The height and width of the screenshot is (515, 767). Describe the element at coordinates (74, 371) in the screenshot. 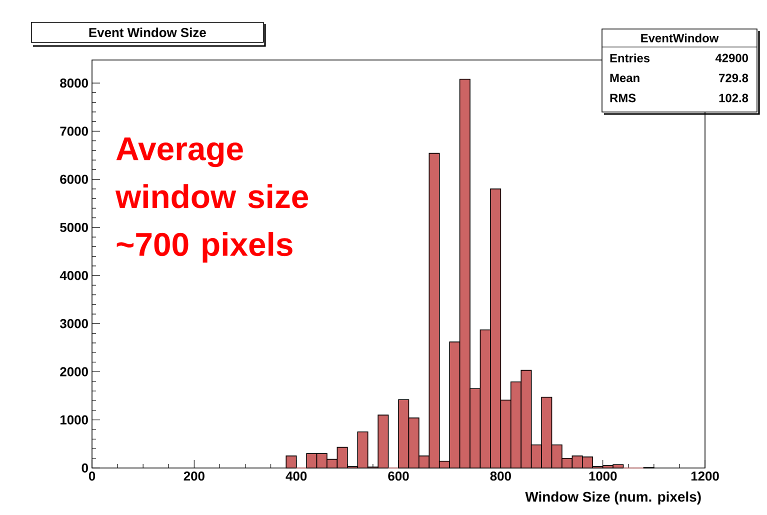

I see `y-tick-label: 2000` at that location.